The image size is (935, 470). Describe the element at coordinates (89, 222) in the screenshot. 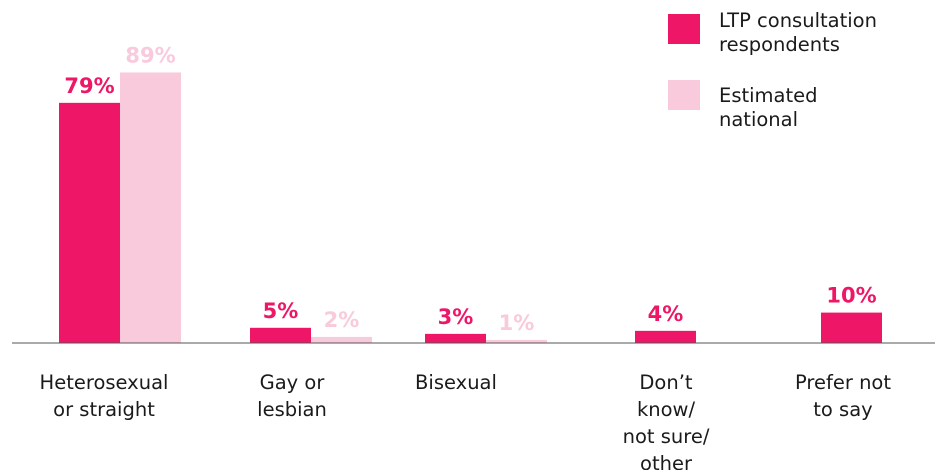

I see `bar-s0-c0` at that location.